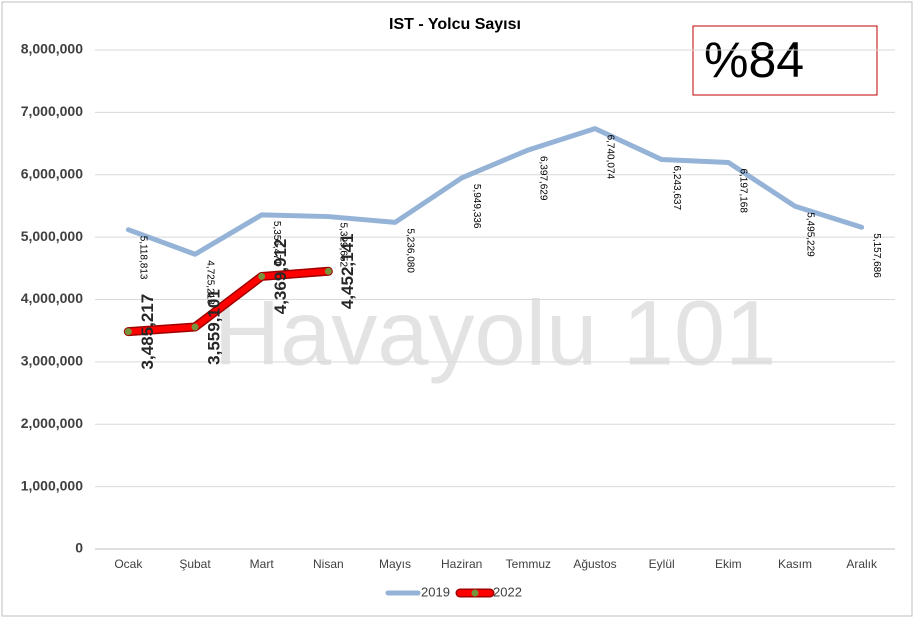 The image size is (915, 624). I want to click on y-tick-label: 3,000,000, so click(52, 361).